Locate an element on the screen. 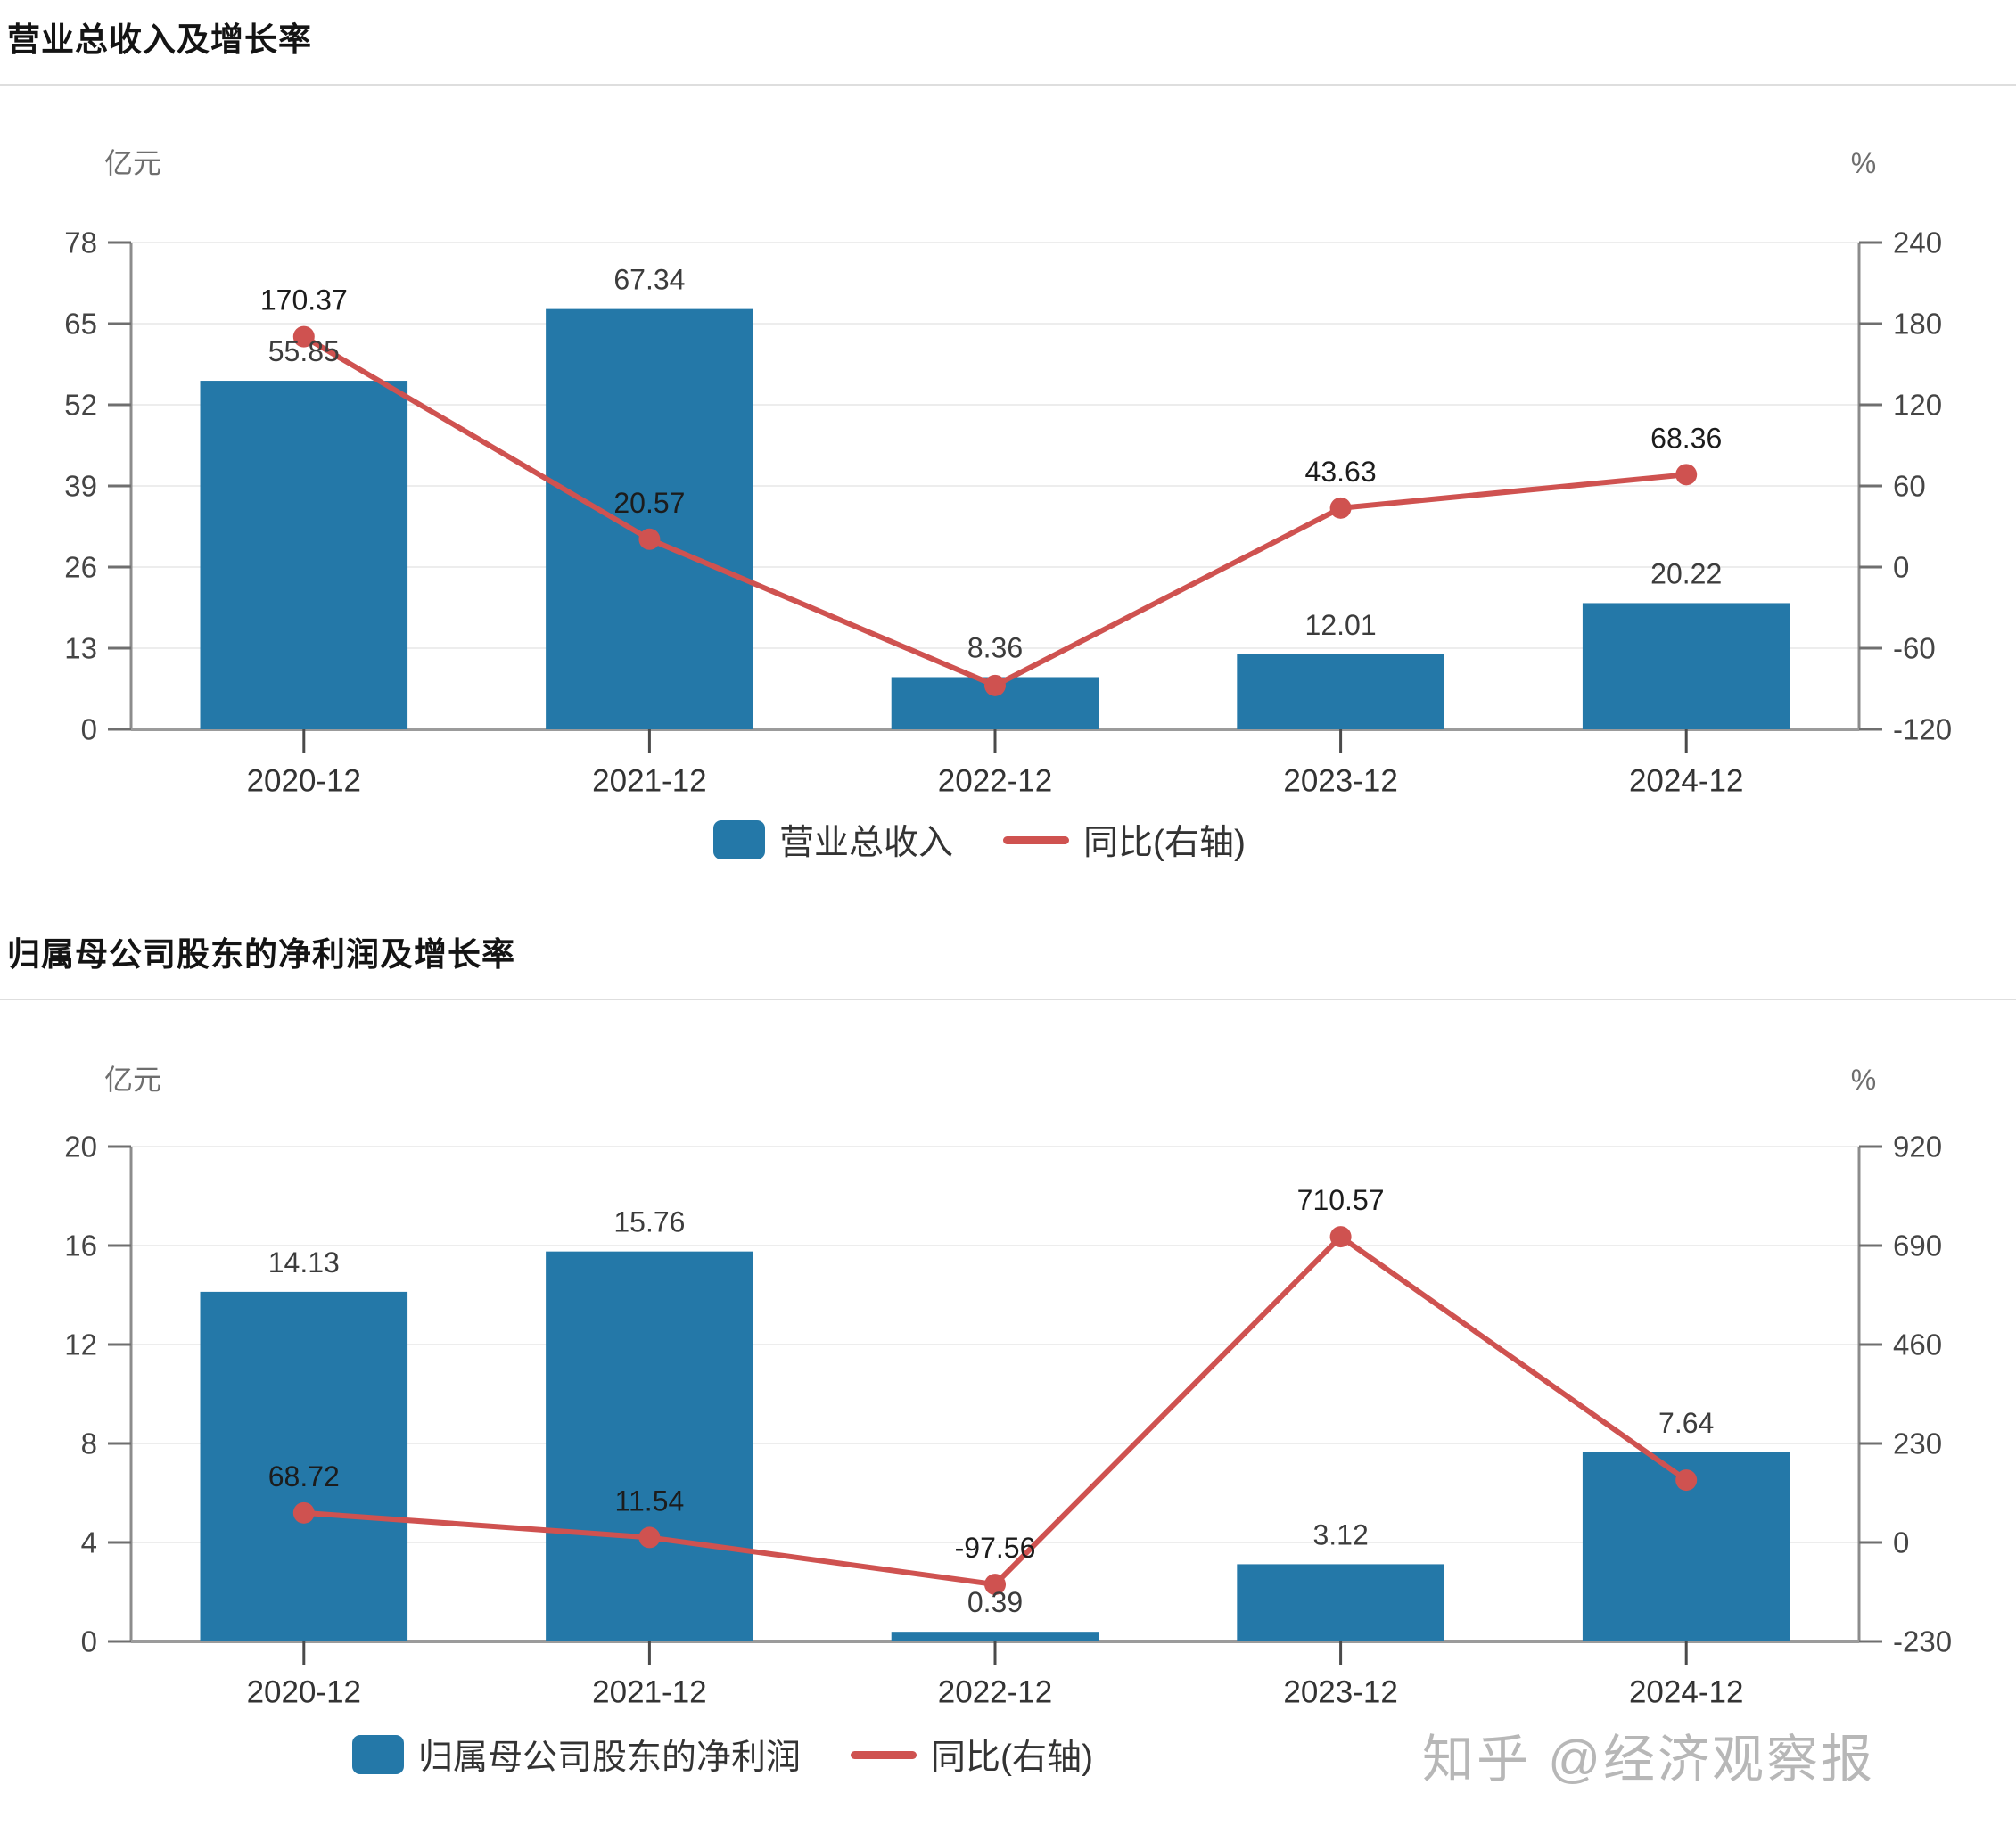  right-axis-tick-label: 180 is located at coordinates (1917, 325).